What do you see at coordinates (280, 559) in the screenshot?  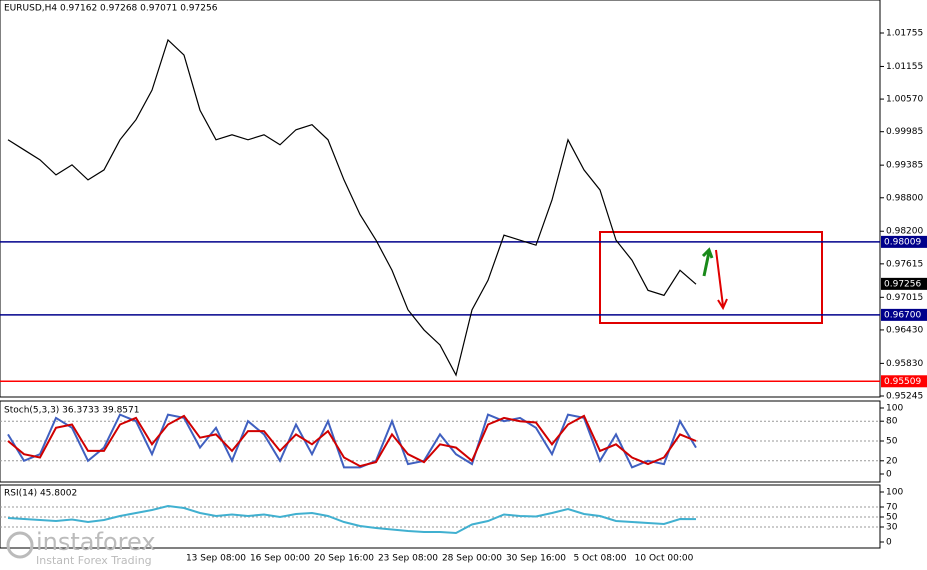 I see `x-tick-label: 16 Sep 00:00` at bounding box center [280, 559].